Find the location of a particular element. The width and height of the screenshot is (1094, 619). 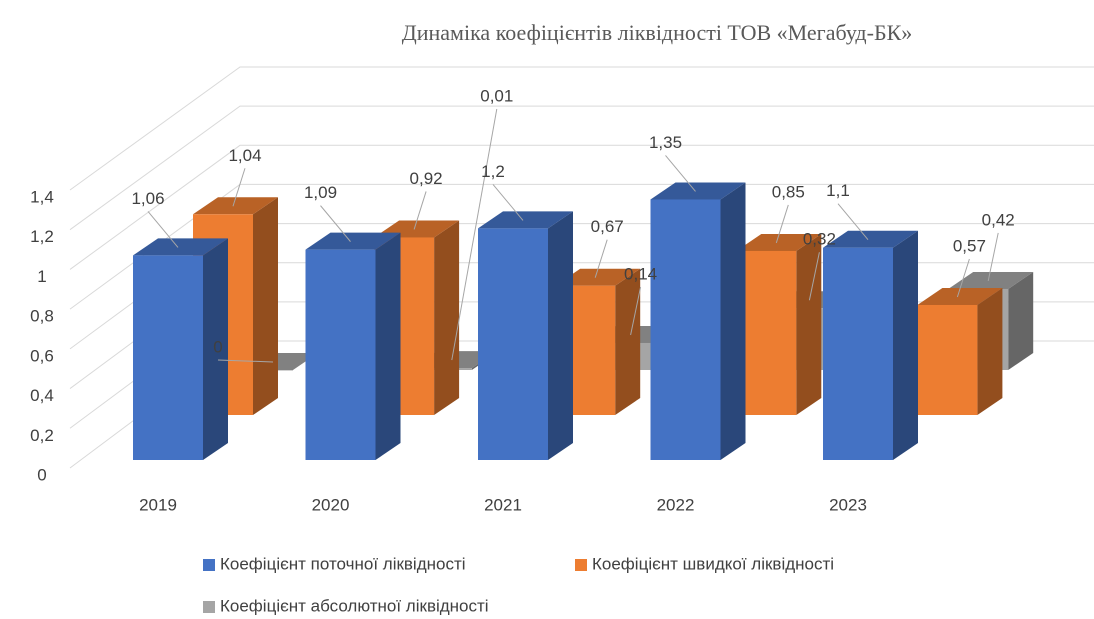

x-tick-label: 2023 is located at coordinates (848, 504).